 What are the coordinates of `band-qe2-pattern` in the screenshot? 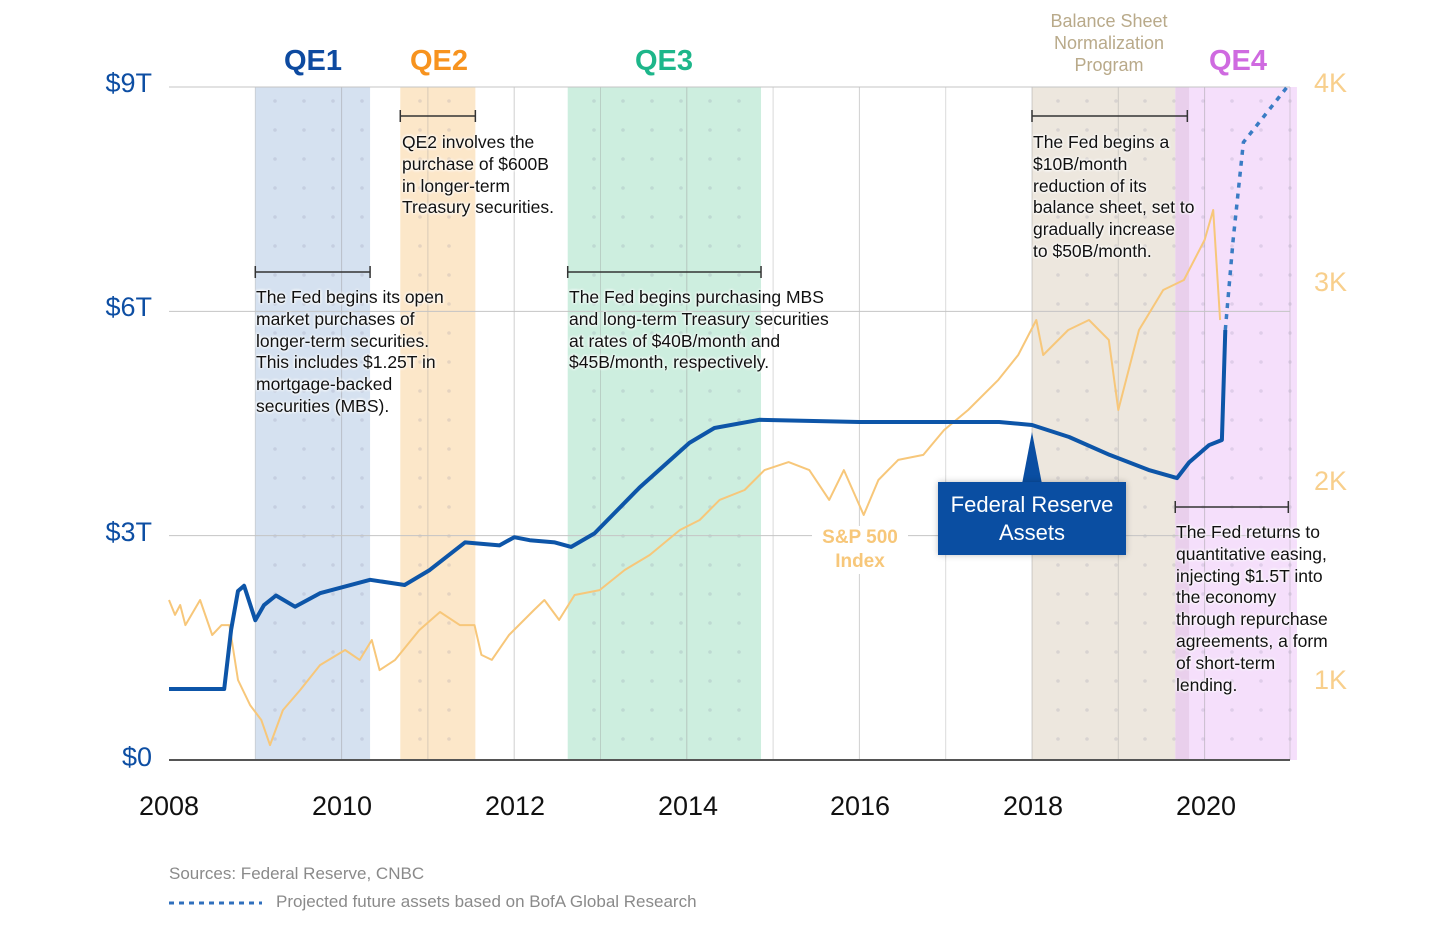 It's located at (438, 423).